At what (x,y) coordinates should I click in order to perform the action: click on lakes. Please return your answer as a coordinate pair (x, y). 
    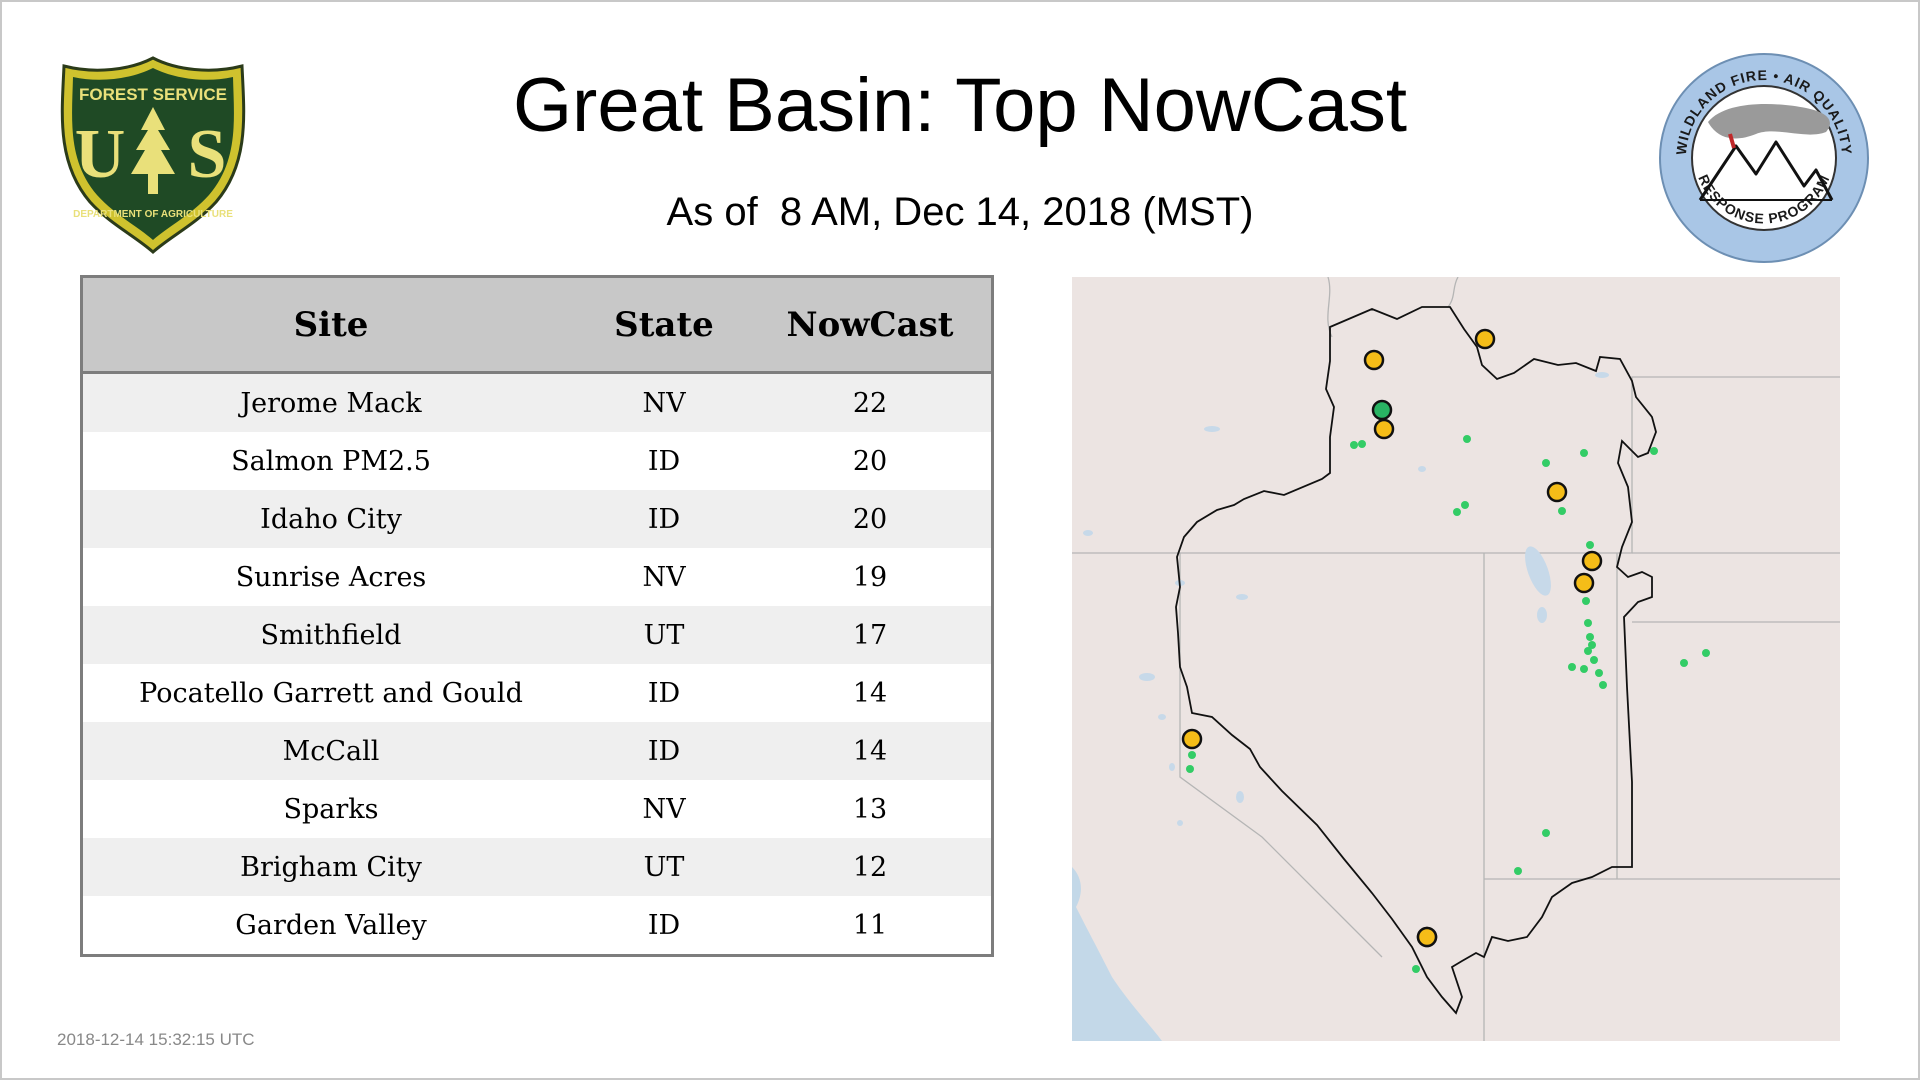
    Looking at the image, I should click on (1346, 599).